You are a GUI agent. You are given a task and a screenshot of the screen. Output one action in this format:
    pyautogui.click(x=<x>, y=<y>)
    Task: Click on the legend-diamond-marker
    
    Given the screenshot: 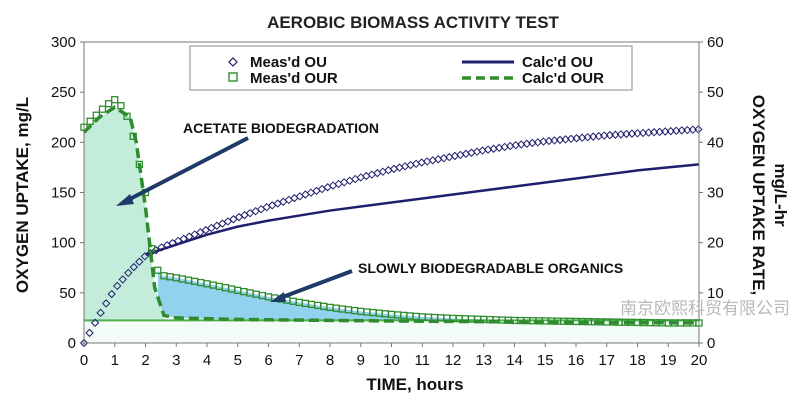 What is the action you would take?
    pyautogui.click(x=233, y=62)
    